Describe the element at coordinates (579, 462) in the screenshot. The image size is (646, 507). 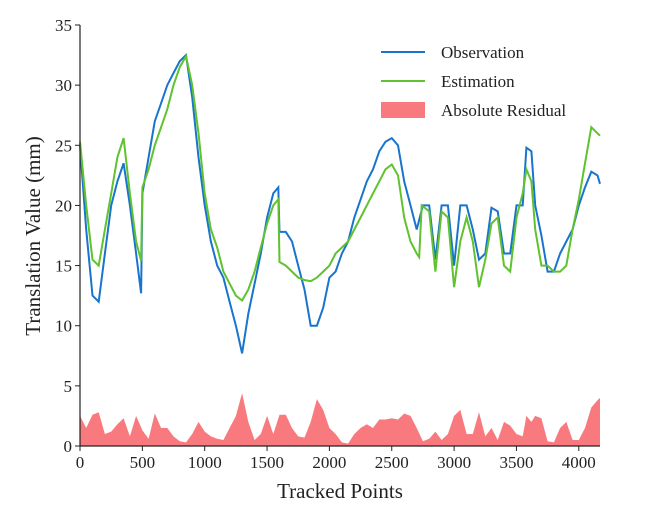
I see `x-tick-label: 4000` at that location.